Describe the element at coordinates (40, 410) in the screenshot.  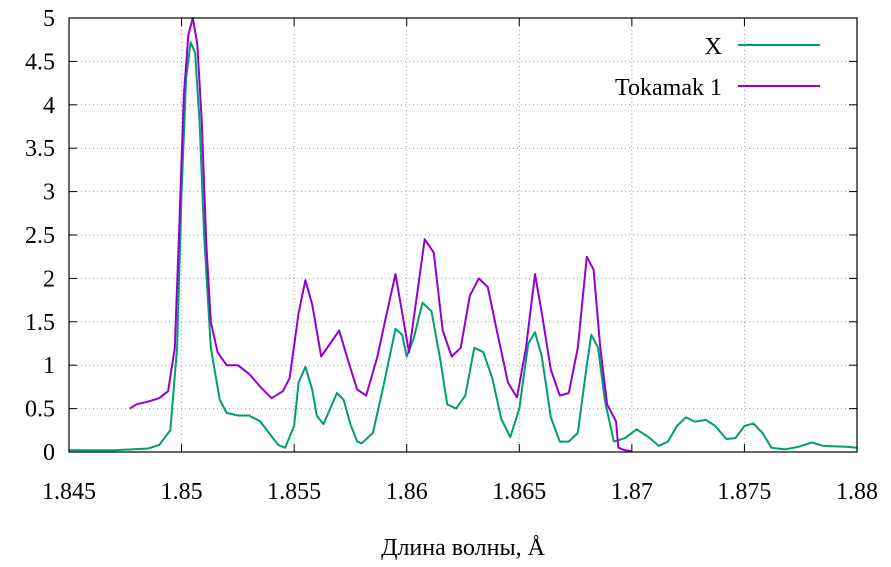
I see `y-tick-label: 0.5` at that location.